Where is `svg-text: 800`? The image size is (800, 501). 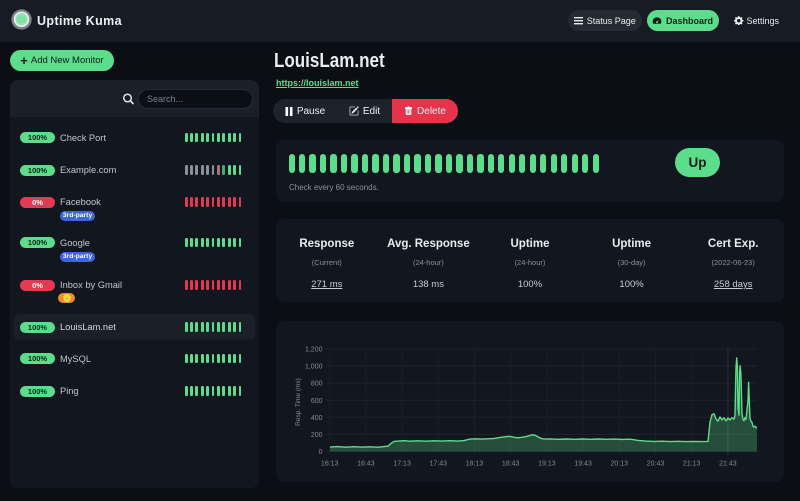
svg-text: 800 is located at coordinates (317, 384).